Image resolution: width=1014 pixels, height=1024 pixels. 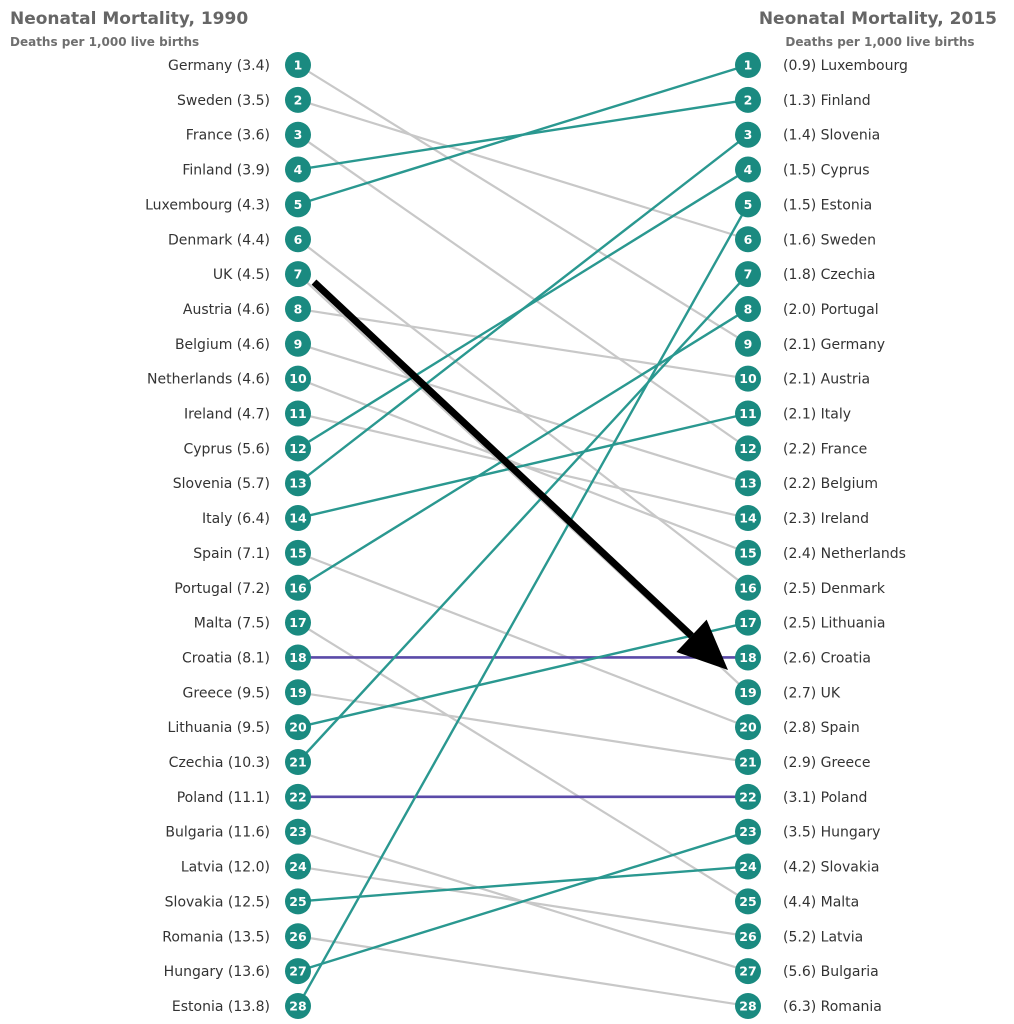 I want to click on right-rank-number: 28, so click(x=747, y=1005).